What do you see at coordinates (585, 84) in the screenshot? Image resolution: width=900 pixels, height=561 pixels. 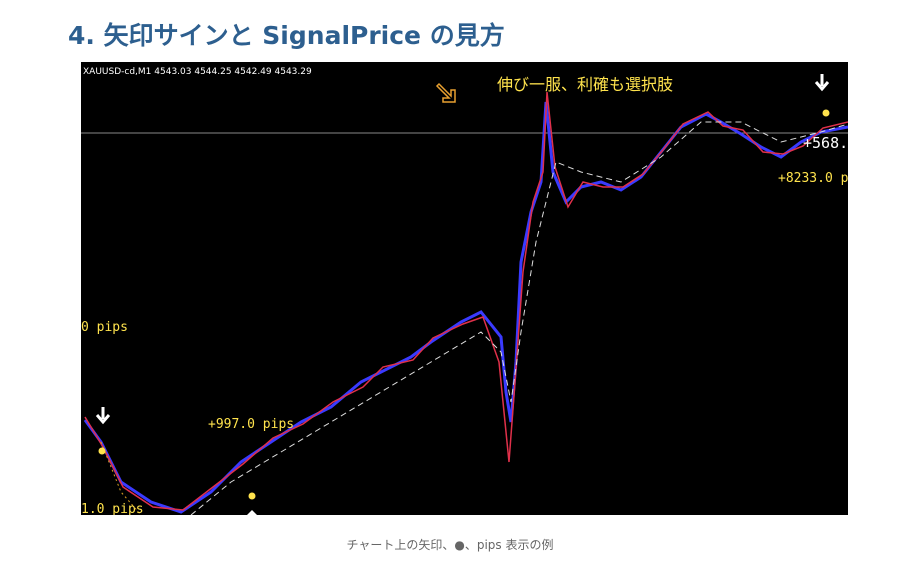 I see `annotation: 伸び一服、利確も選択肢` at bounding box center [585, 84].